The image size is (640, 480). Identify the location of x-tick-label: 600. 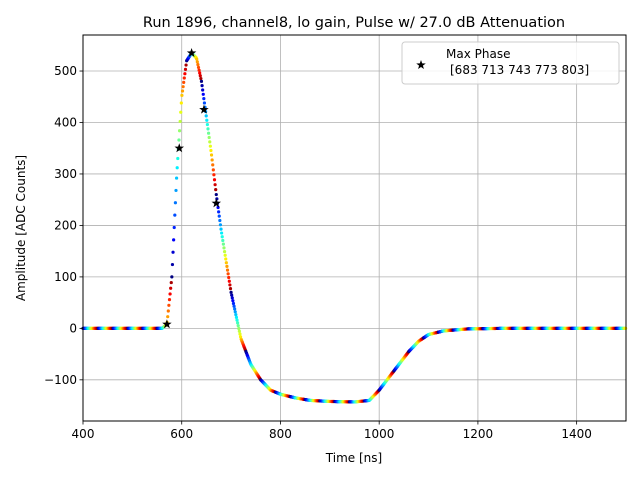
(181, 434).